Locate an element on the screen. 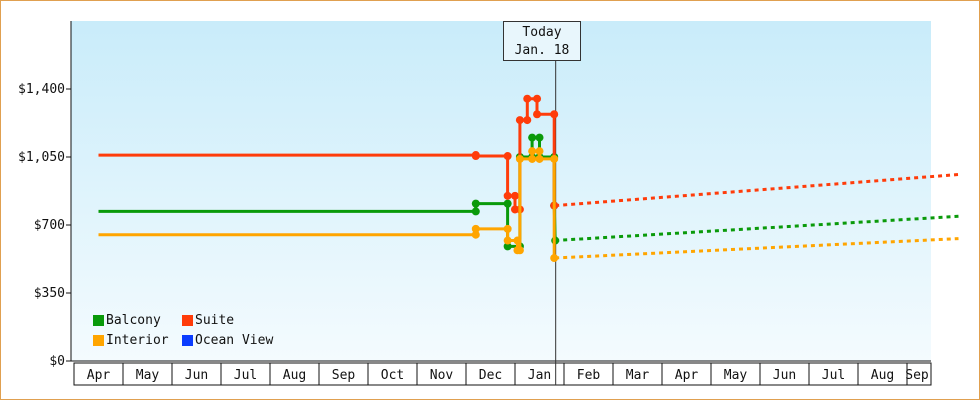 This screenshot has width=980, height=400. legend-swatch-balcony is located at coordinates (98, 320).